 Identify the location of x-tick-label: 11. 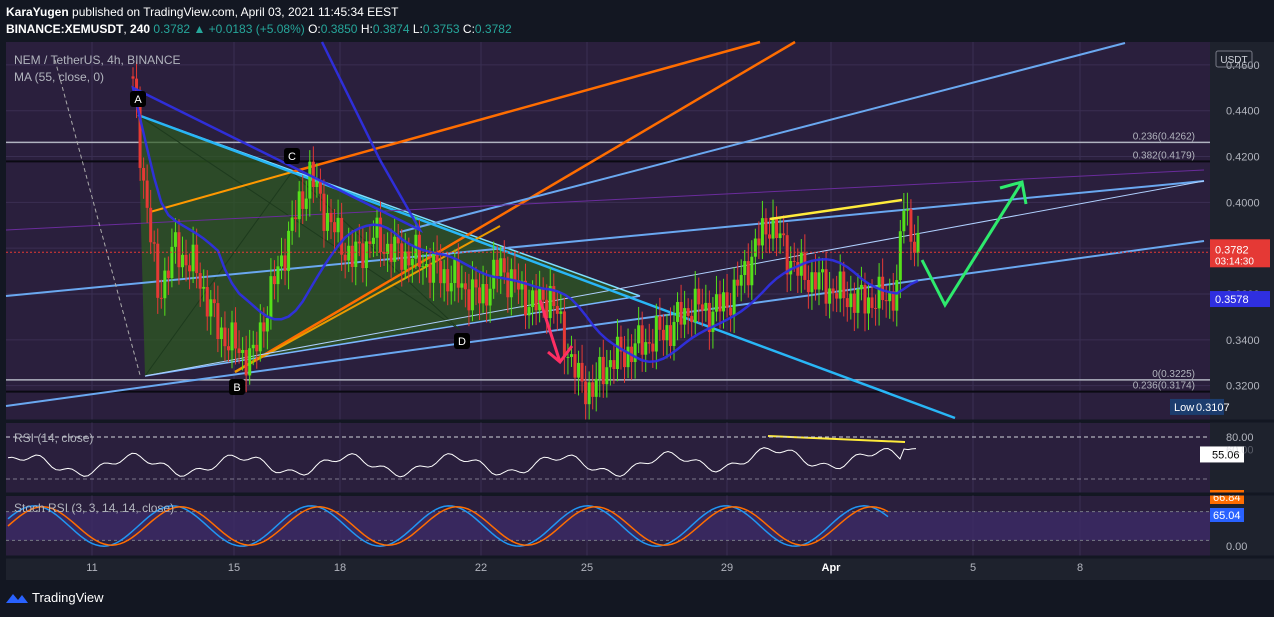
(91, 568).